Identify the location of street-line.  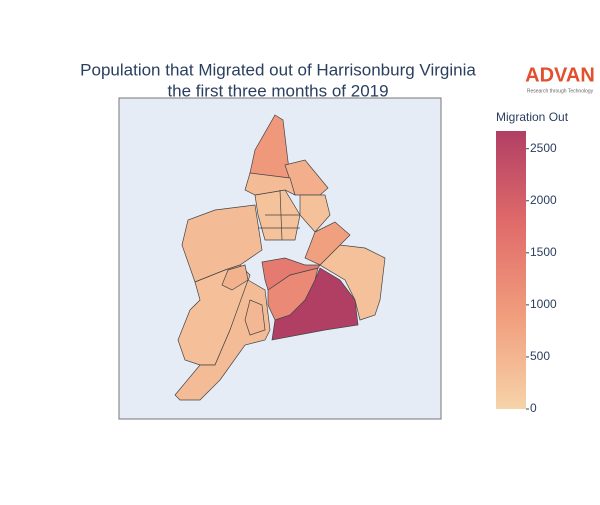
(281, 215).